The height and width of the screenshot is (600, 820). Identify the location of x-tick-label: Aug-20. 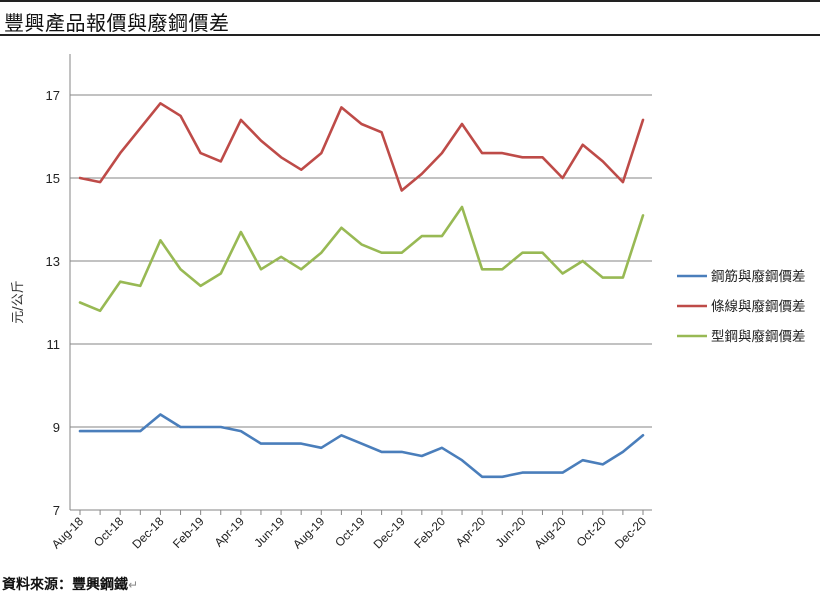
(549, 532).